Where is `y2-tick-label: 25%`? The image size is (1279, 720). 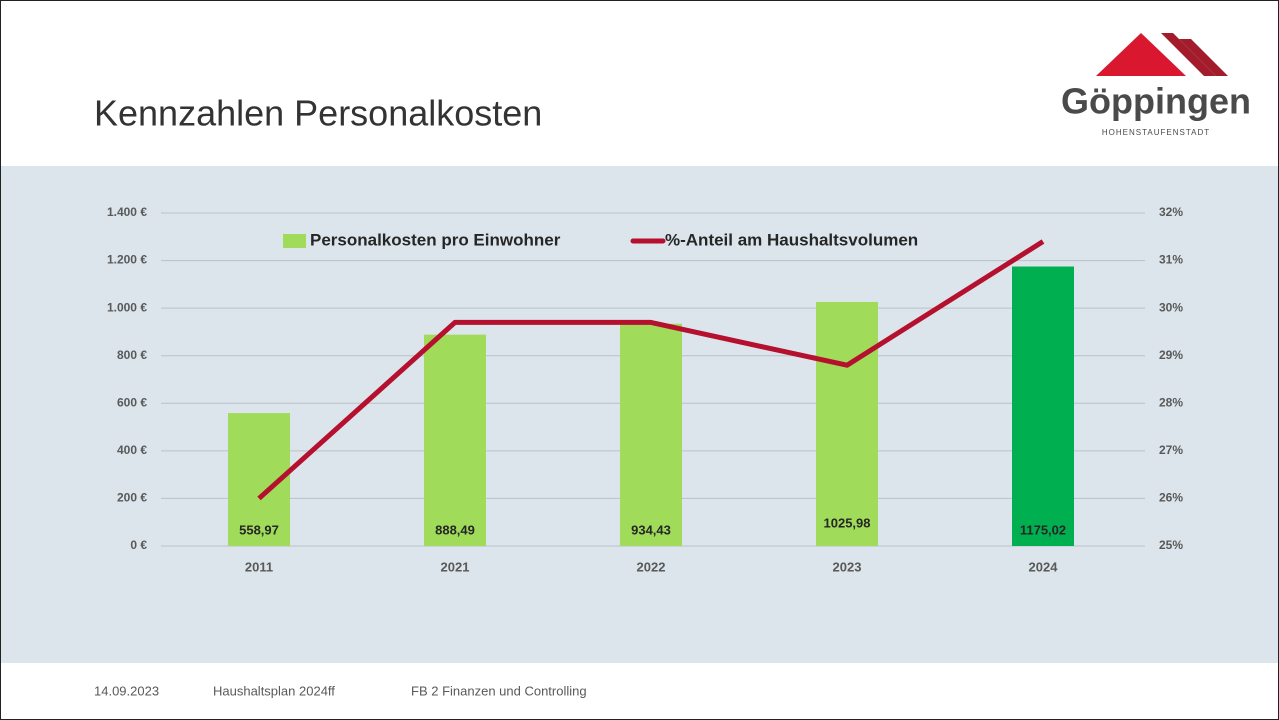 y2-tick-label: 25% is located at coordinates (1171, 545).